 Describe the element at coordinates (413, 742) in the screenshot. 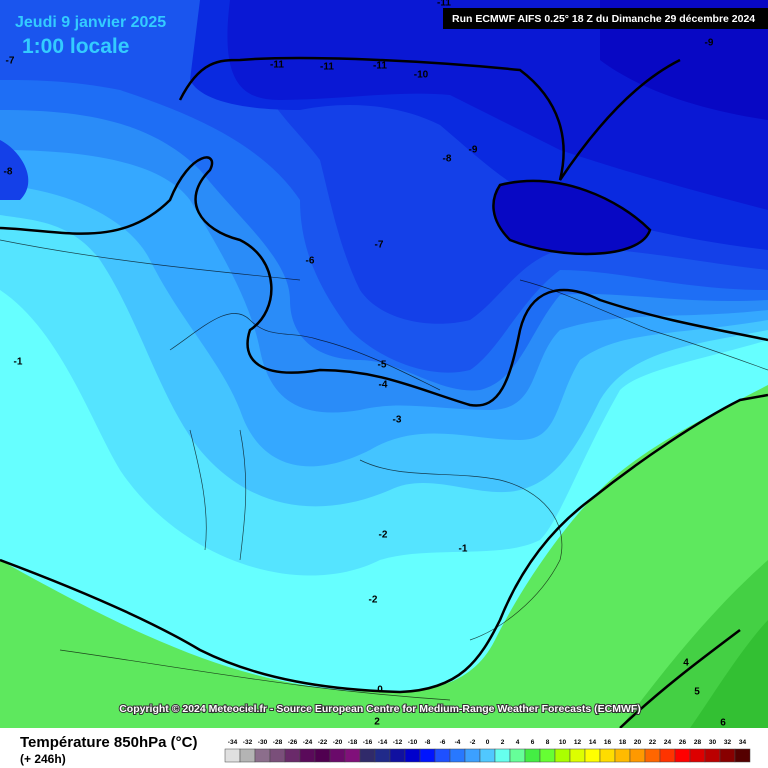

I see `scale-label: -10` at that location.